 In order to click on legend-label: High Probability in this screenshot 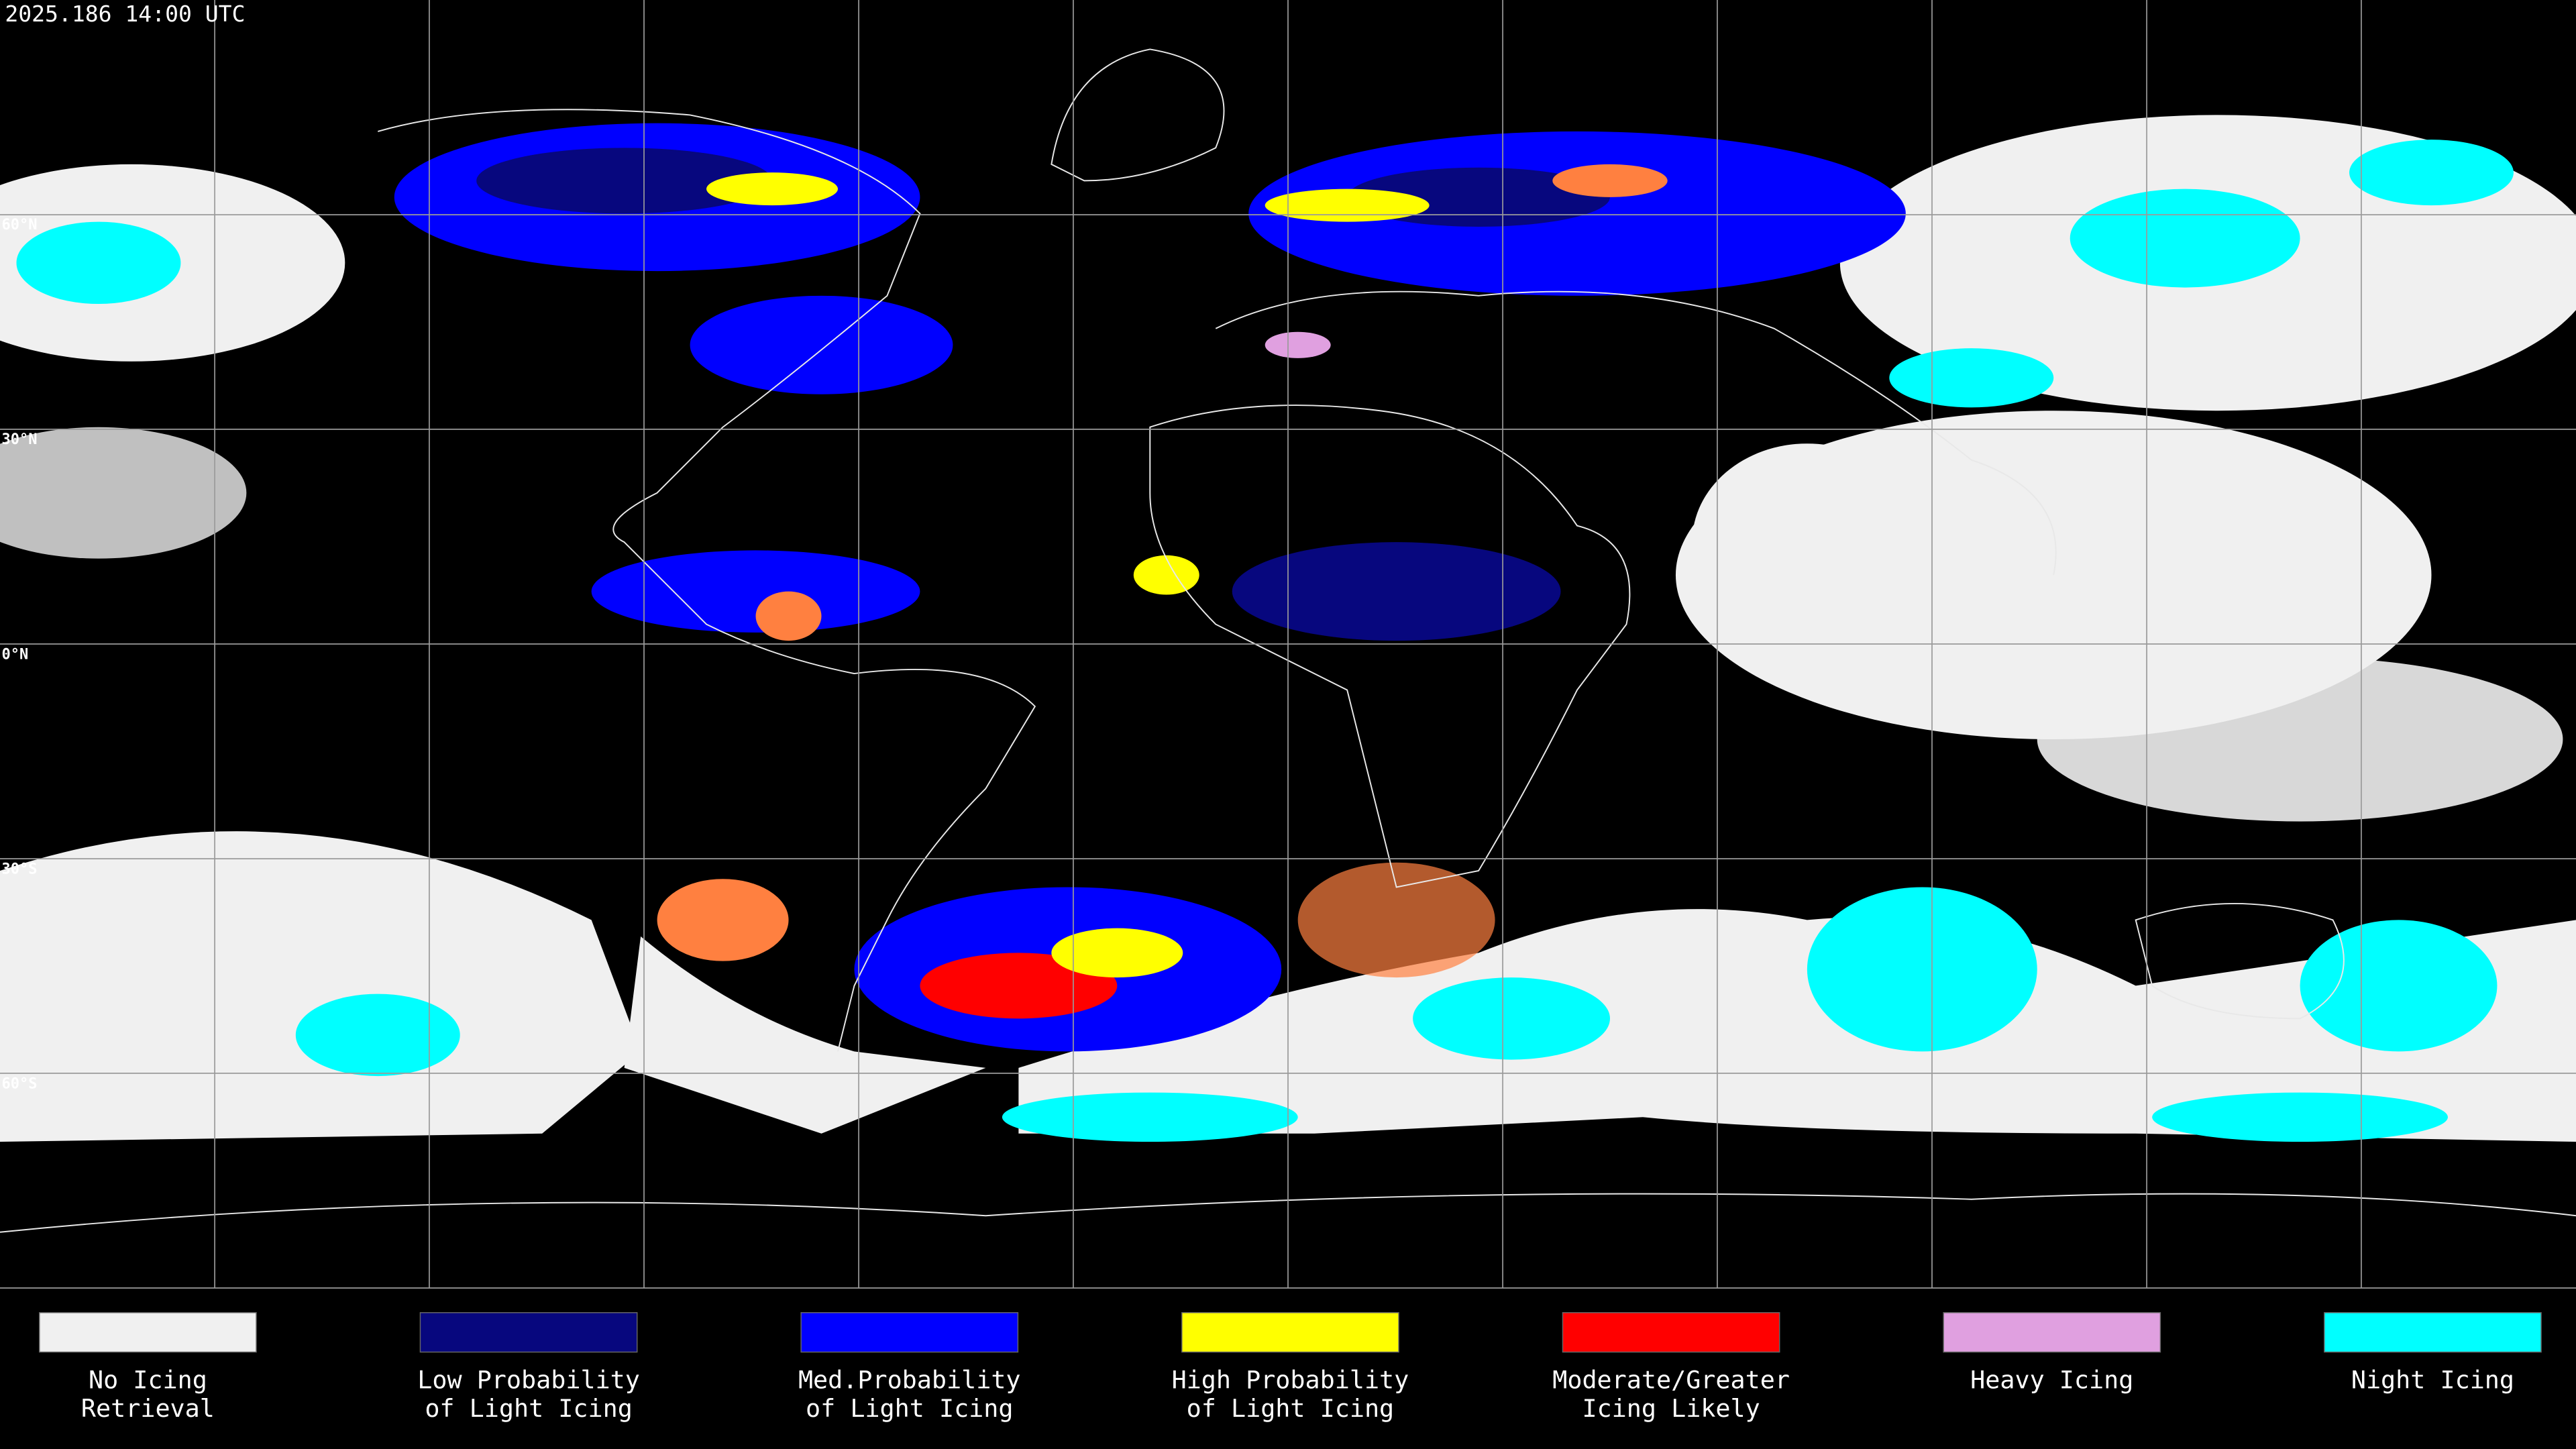, I will do `click(1290, 1379)`.